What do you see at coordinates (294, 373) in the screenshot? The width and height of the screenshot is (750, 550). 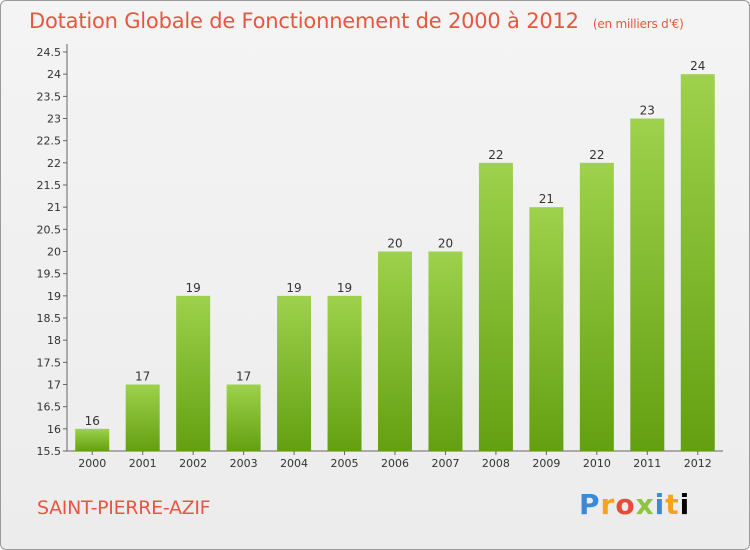 I see `bar-2004` at bounding box center [294, 373].